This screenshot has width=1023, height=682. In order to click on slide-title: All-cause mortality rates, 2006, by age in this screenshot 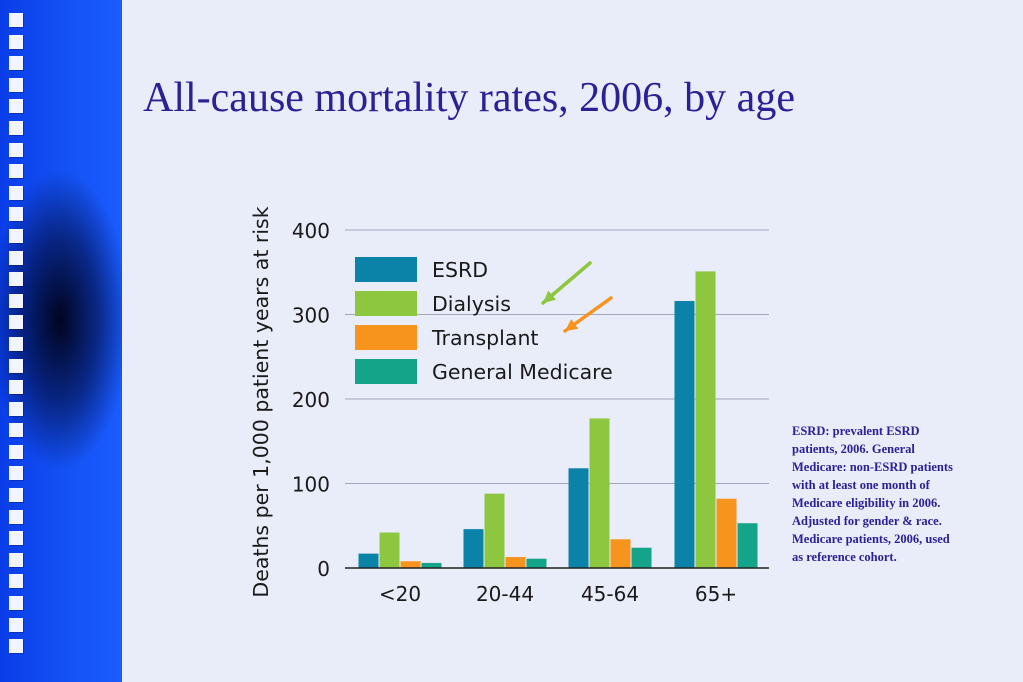, I will do `click(469, 98)`.